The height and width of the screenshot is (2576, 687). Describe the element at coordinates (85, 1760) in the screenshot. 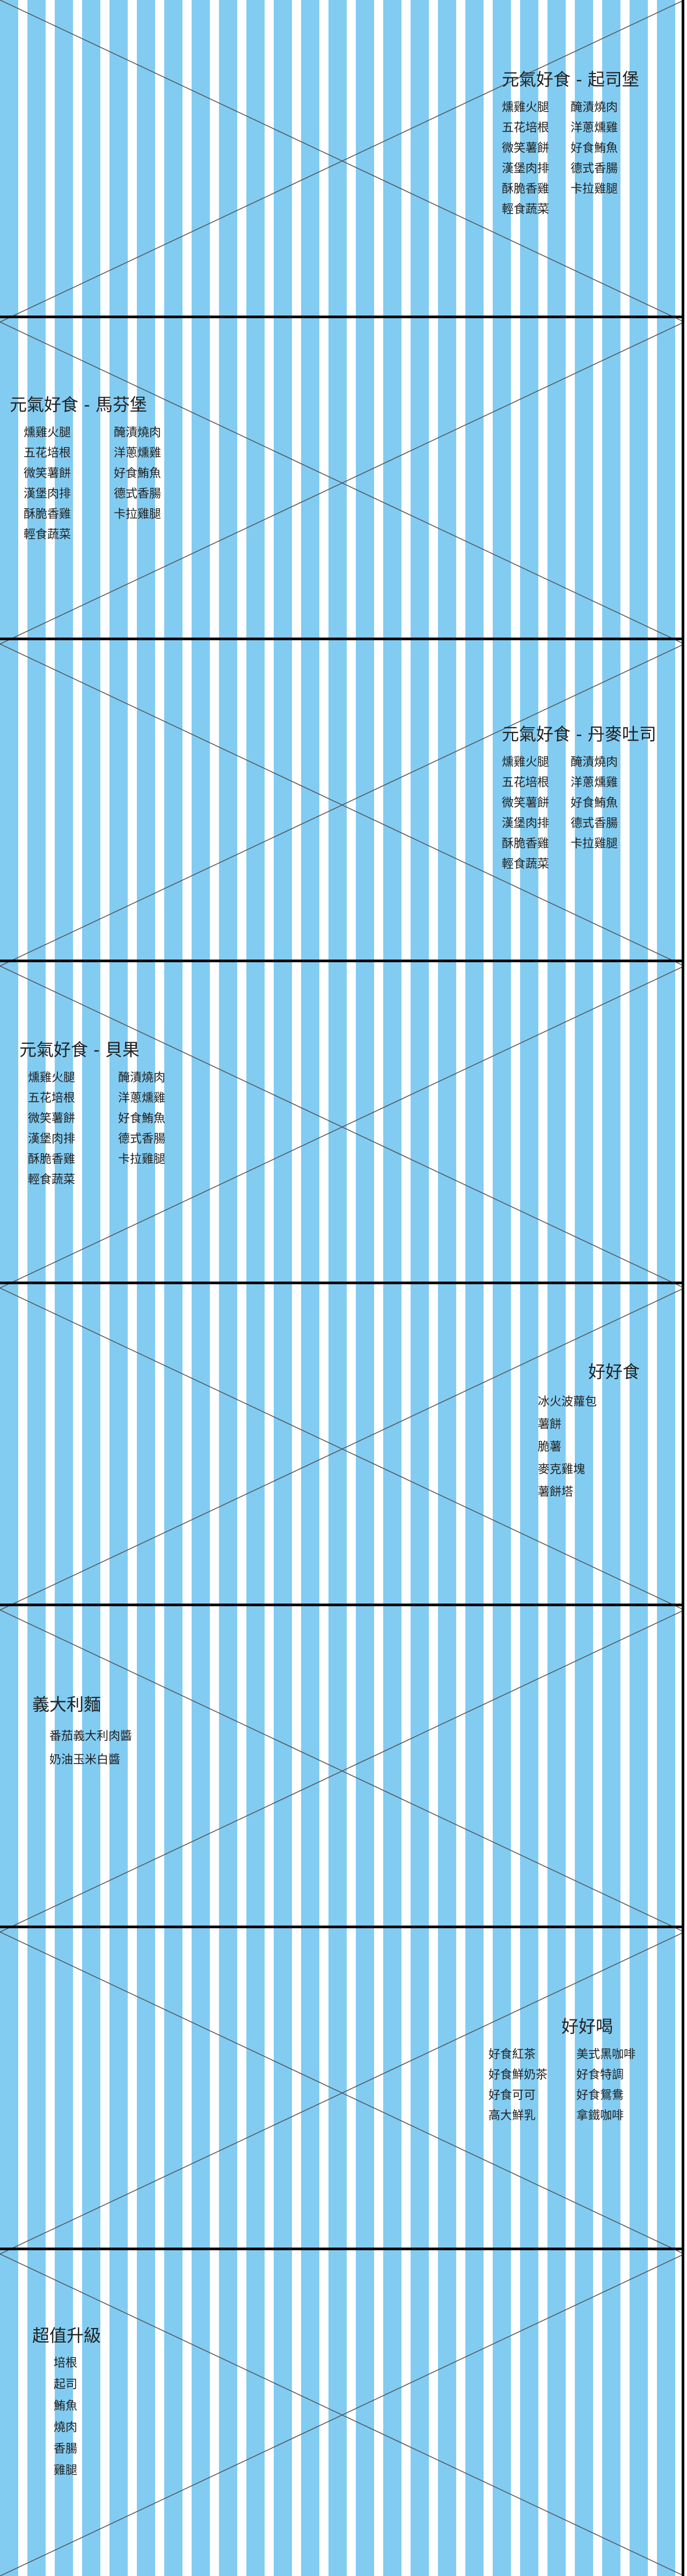

I see `menu-item: 奶油玉米白醬` at that location.